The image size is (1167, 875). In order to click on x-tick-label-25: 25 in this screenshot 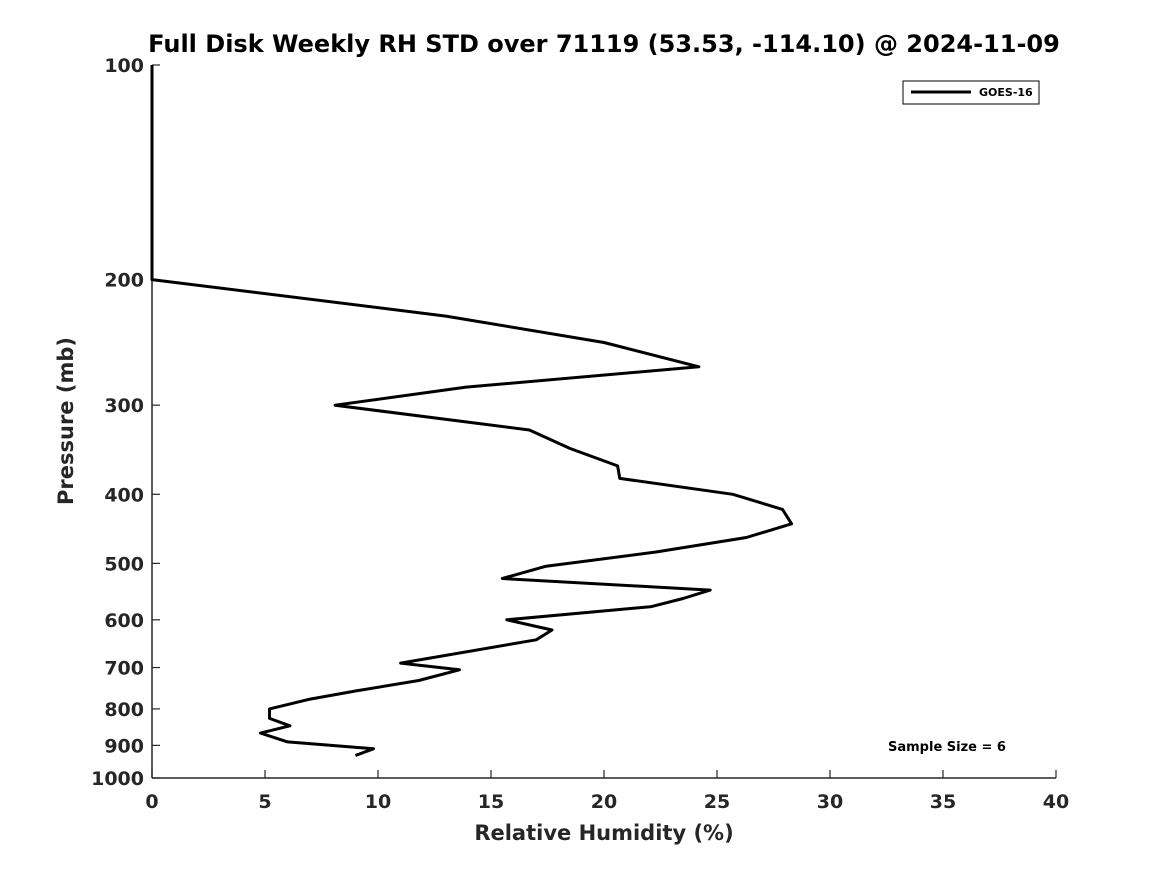, I will do `click(717, 802)`.